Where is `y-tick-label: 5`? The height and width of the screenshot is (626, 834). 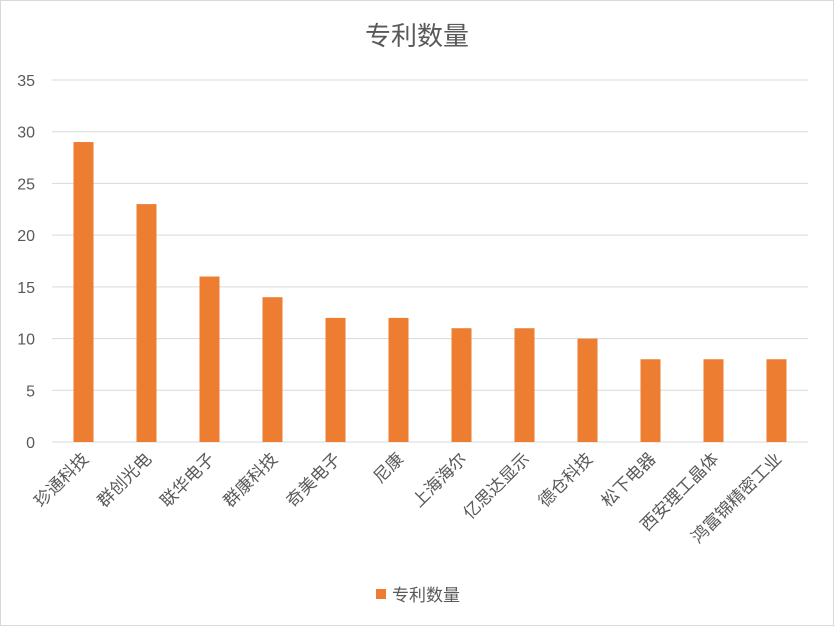 y-tick-label: 5 is located at coordinates (30, 391).